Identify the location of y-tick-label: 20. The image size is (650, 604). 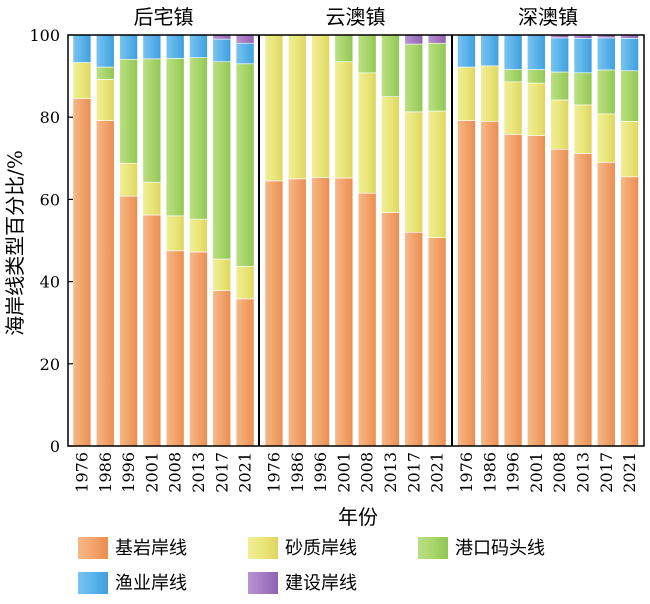
(50, 364).